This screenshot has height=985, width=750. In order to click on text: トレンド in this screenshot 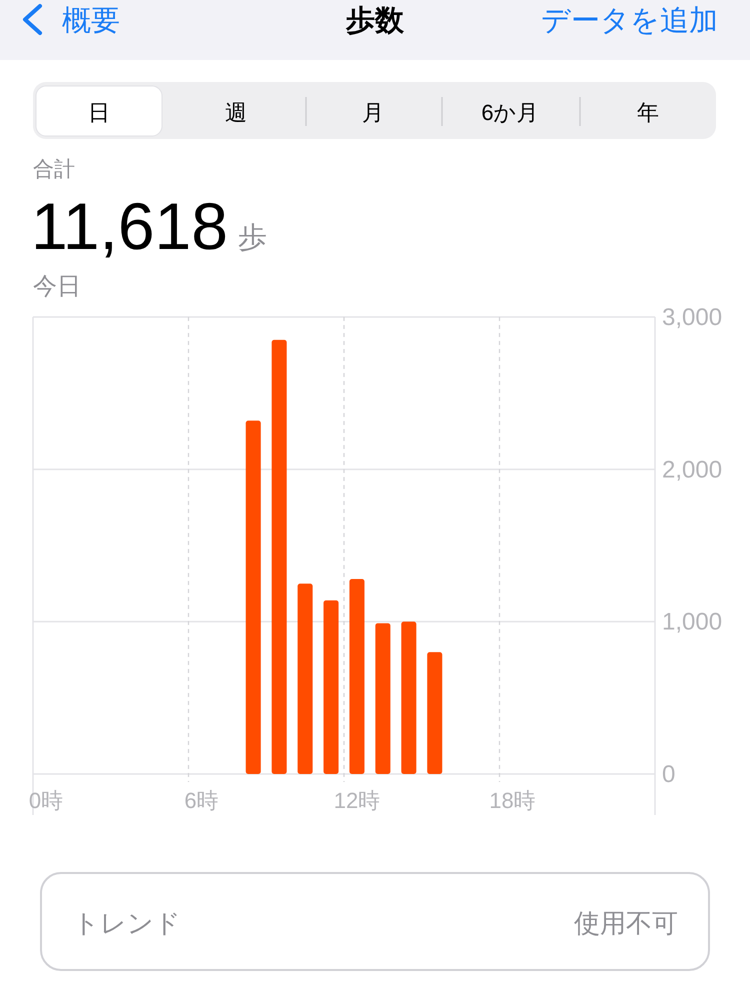, I will do `click(127, 923)`.